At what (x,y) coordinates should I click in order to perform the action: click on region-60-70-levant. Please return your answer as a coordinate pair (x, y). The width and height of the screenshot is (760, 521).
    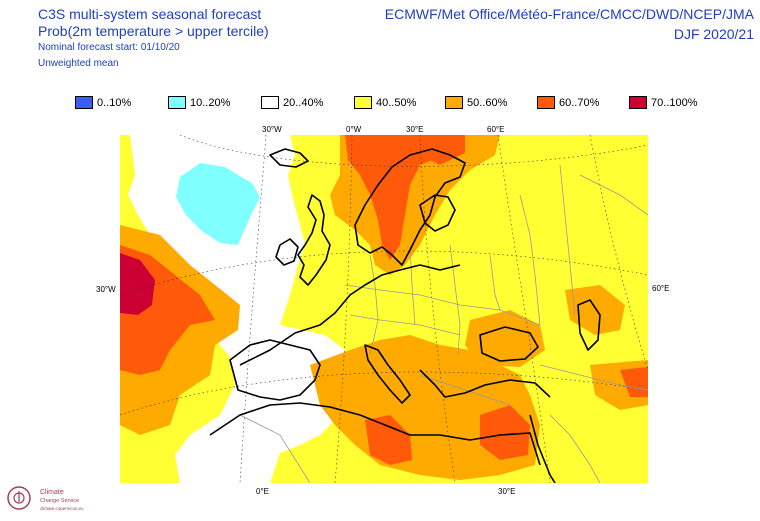
    Looking at the image, I should click on (505, 432).